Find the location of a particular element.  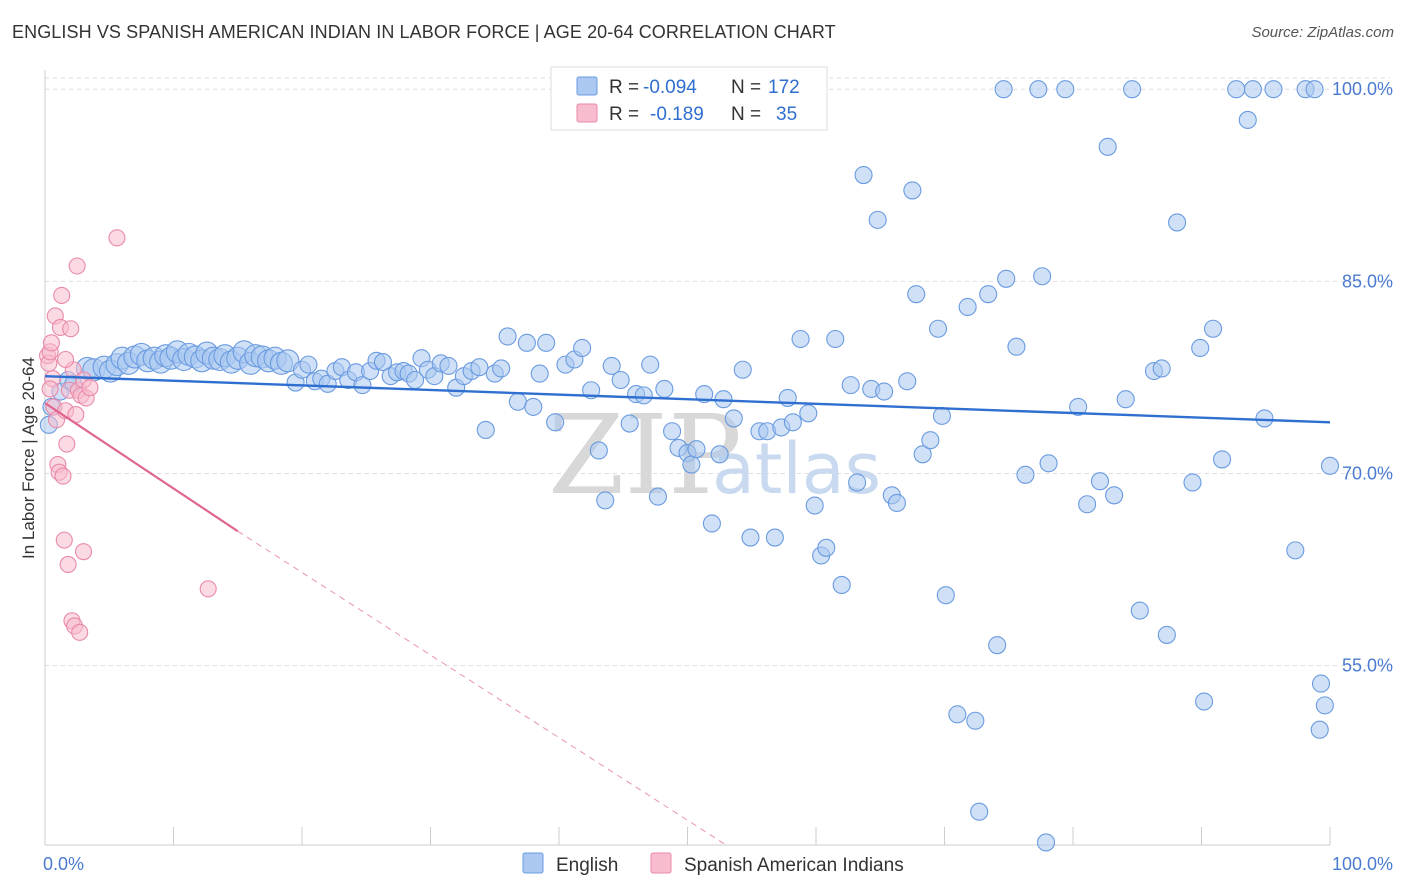

watermark-atlas: atlas is located at coordinates (796, 469).